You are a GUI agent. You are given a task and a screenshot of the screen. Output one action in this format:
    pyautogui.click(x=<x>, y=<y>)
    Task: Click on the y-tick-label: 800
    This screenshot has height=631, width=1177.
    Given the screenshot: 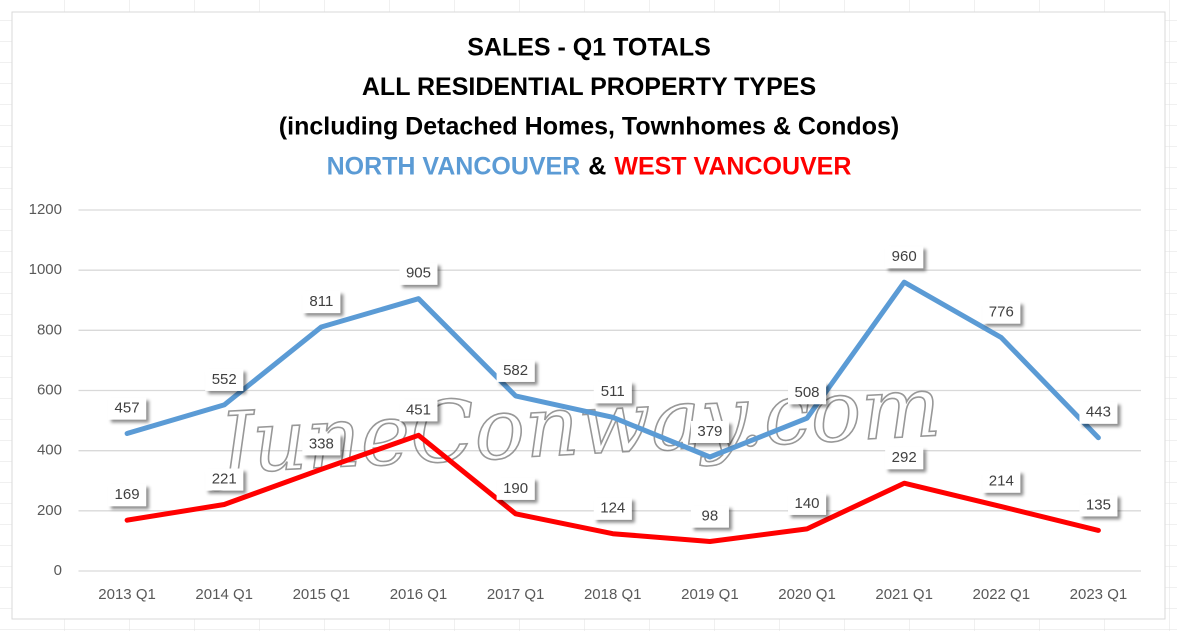 What is the action you would take?
    pyautogui.click(x=49, y=329)
    